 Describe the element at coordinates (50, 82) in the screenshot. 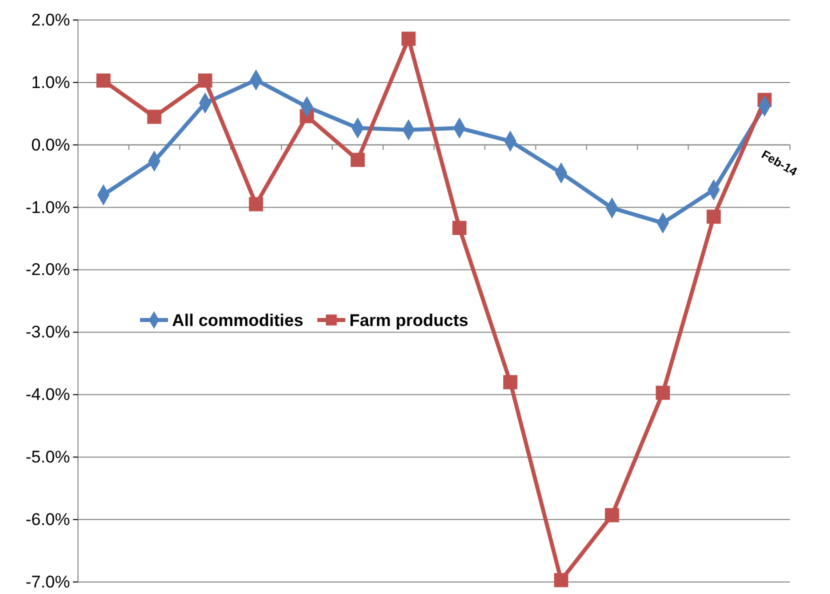

I see `y-tick-label: 1.0%` at that location.